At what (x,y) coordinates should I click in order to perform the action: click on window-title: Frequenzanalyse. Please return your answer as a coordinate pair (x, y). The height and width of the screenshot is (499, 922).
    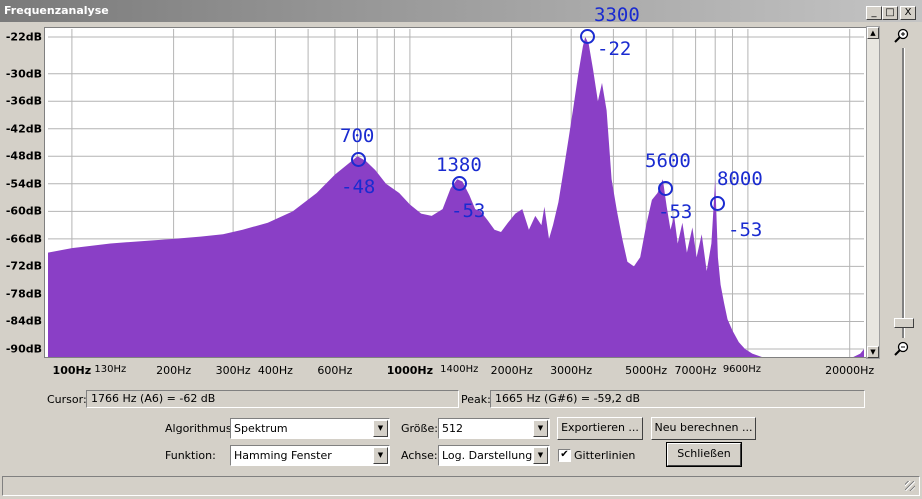
    Looking at the image, I should click on (56, 10).